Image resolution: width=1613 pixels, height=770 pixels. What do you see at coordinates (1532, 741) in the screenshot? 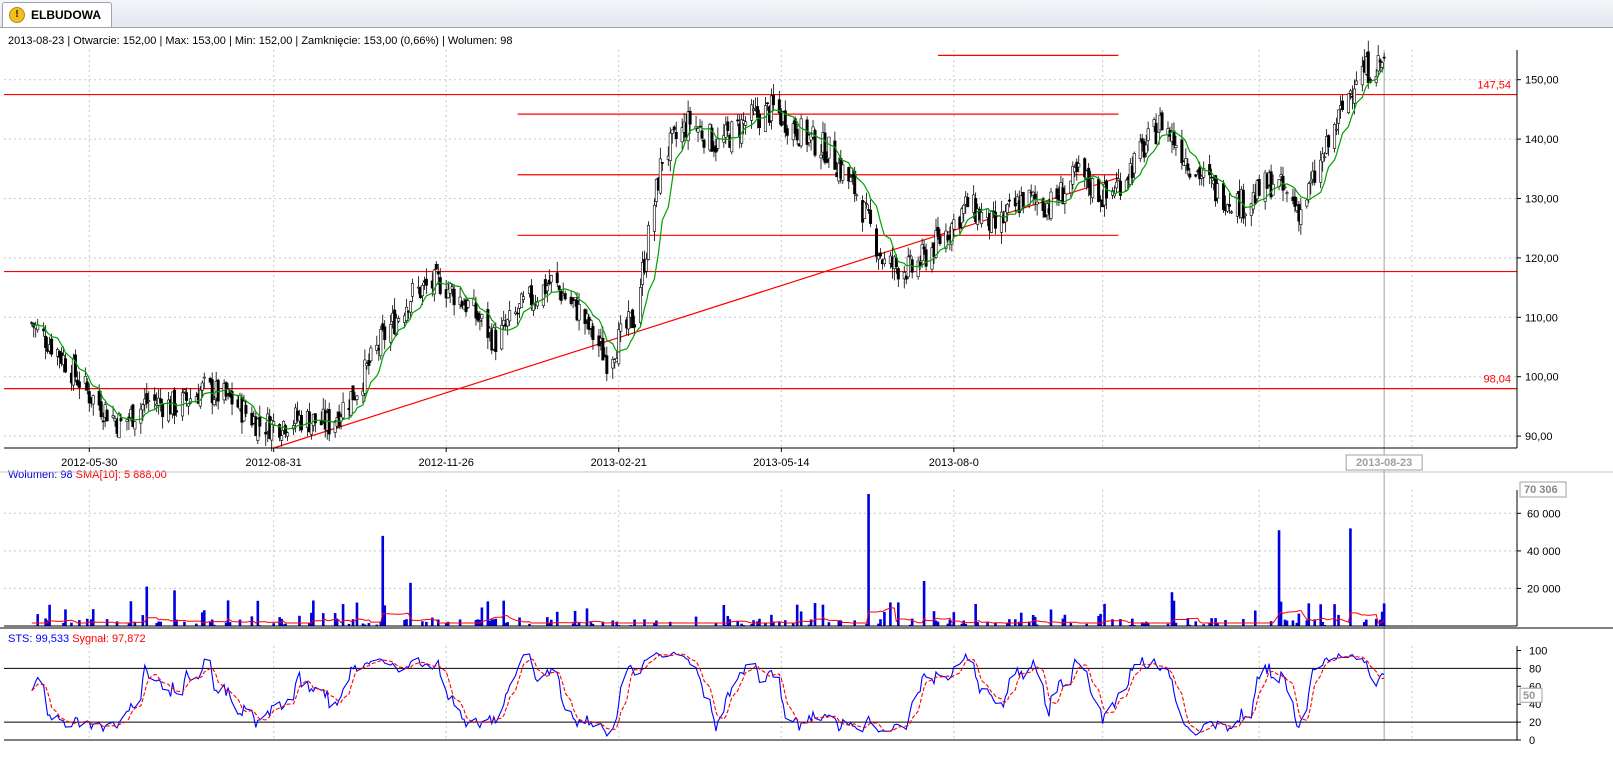
I see `y-tick-label: 0` at bounding box center [1532, 741].